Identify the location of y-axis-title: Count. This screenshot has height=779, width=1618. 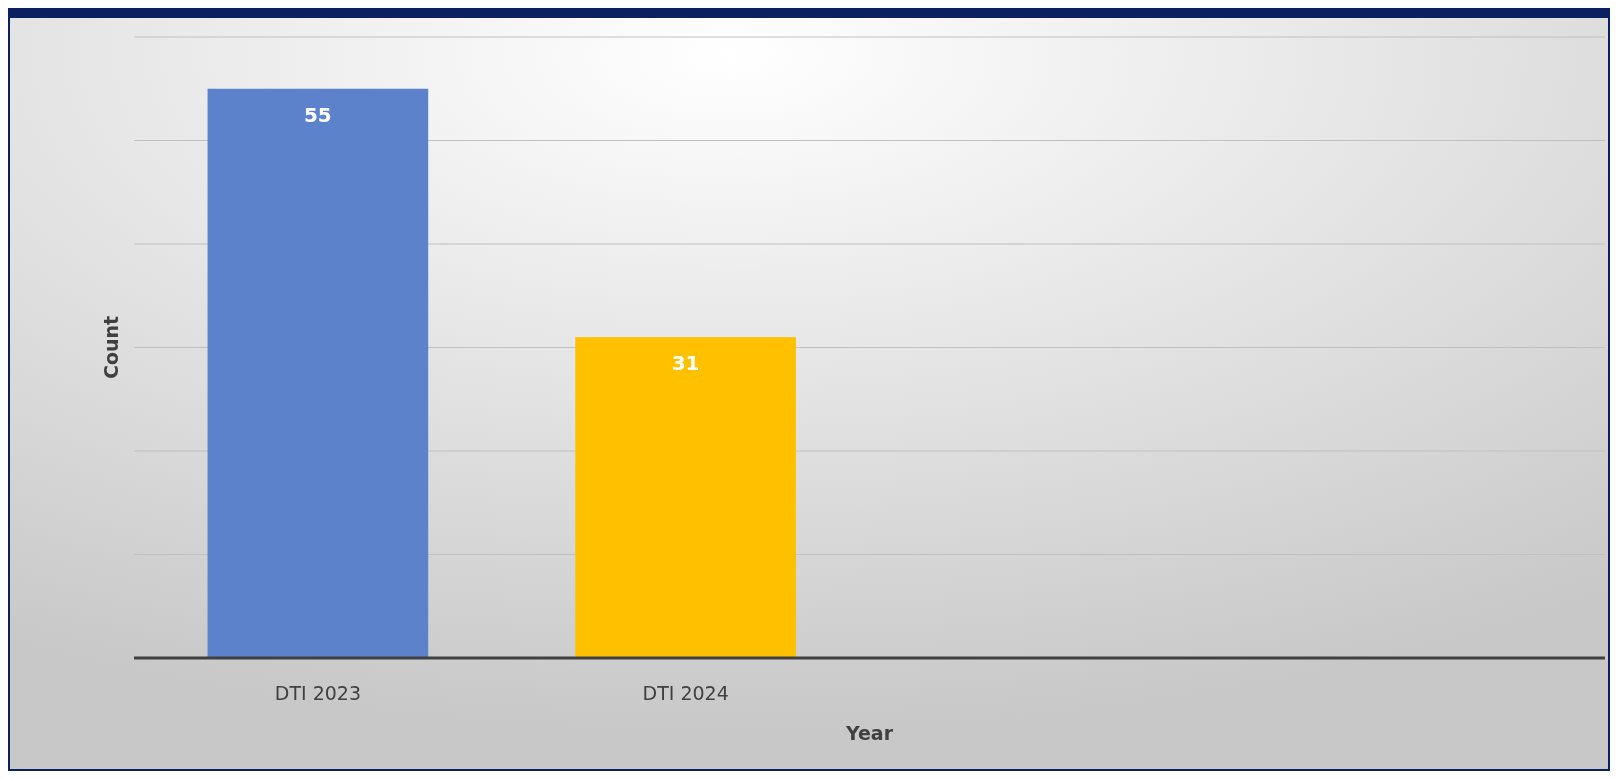
(111, 347).